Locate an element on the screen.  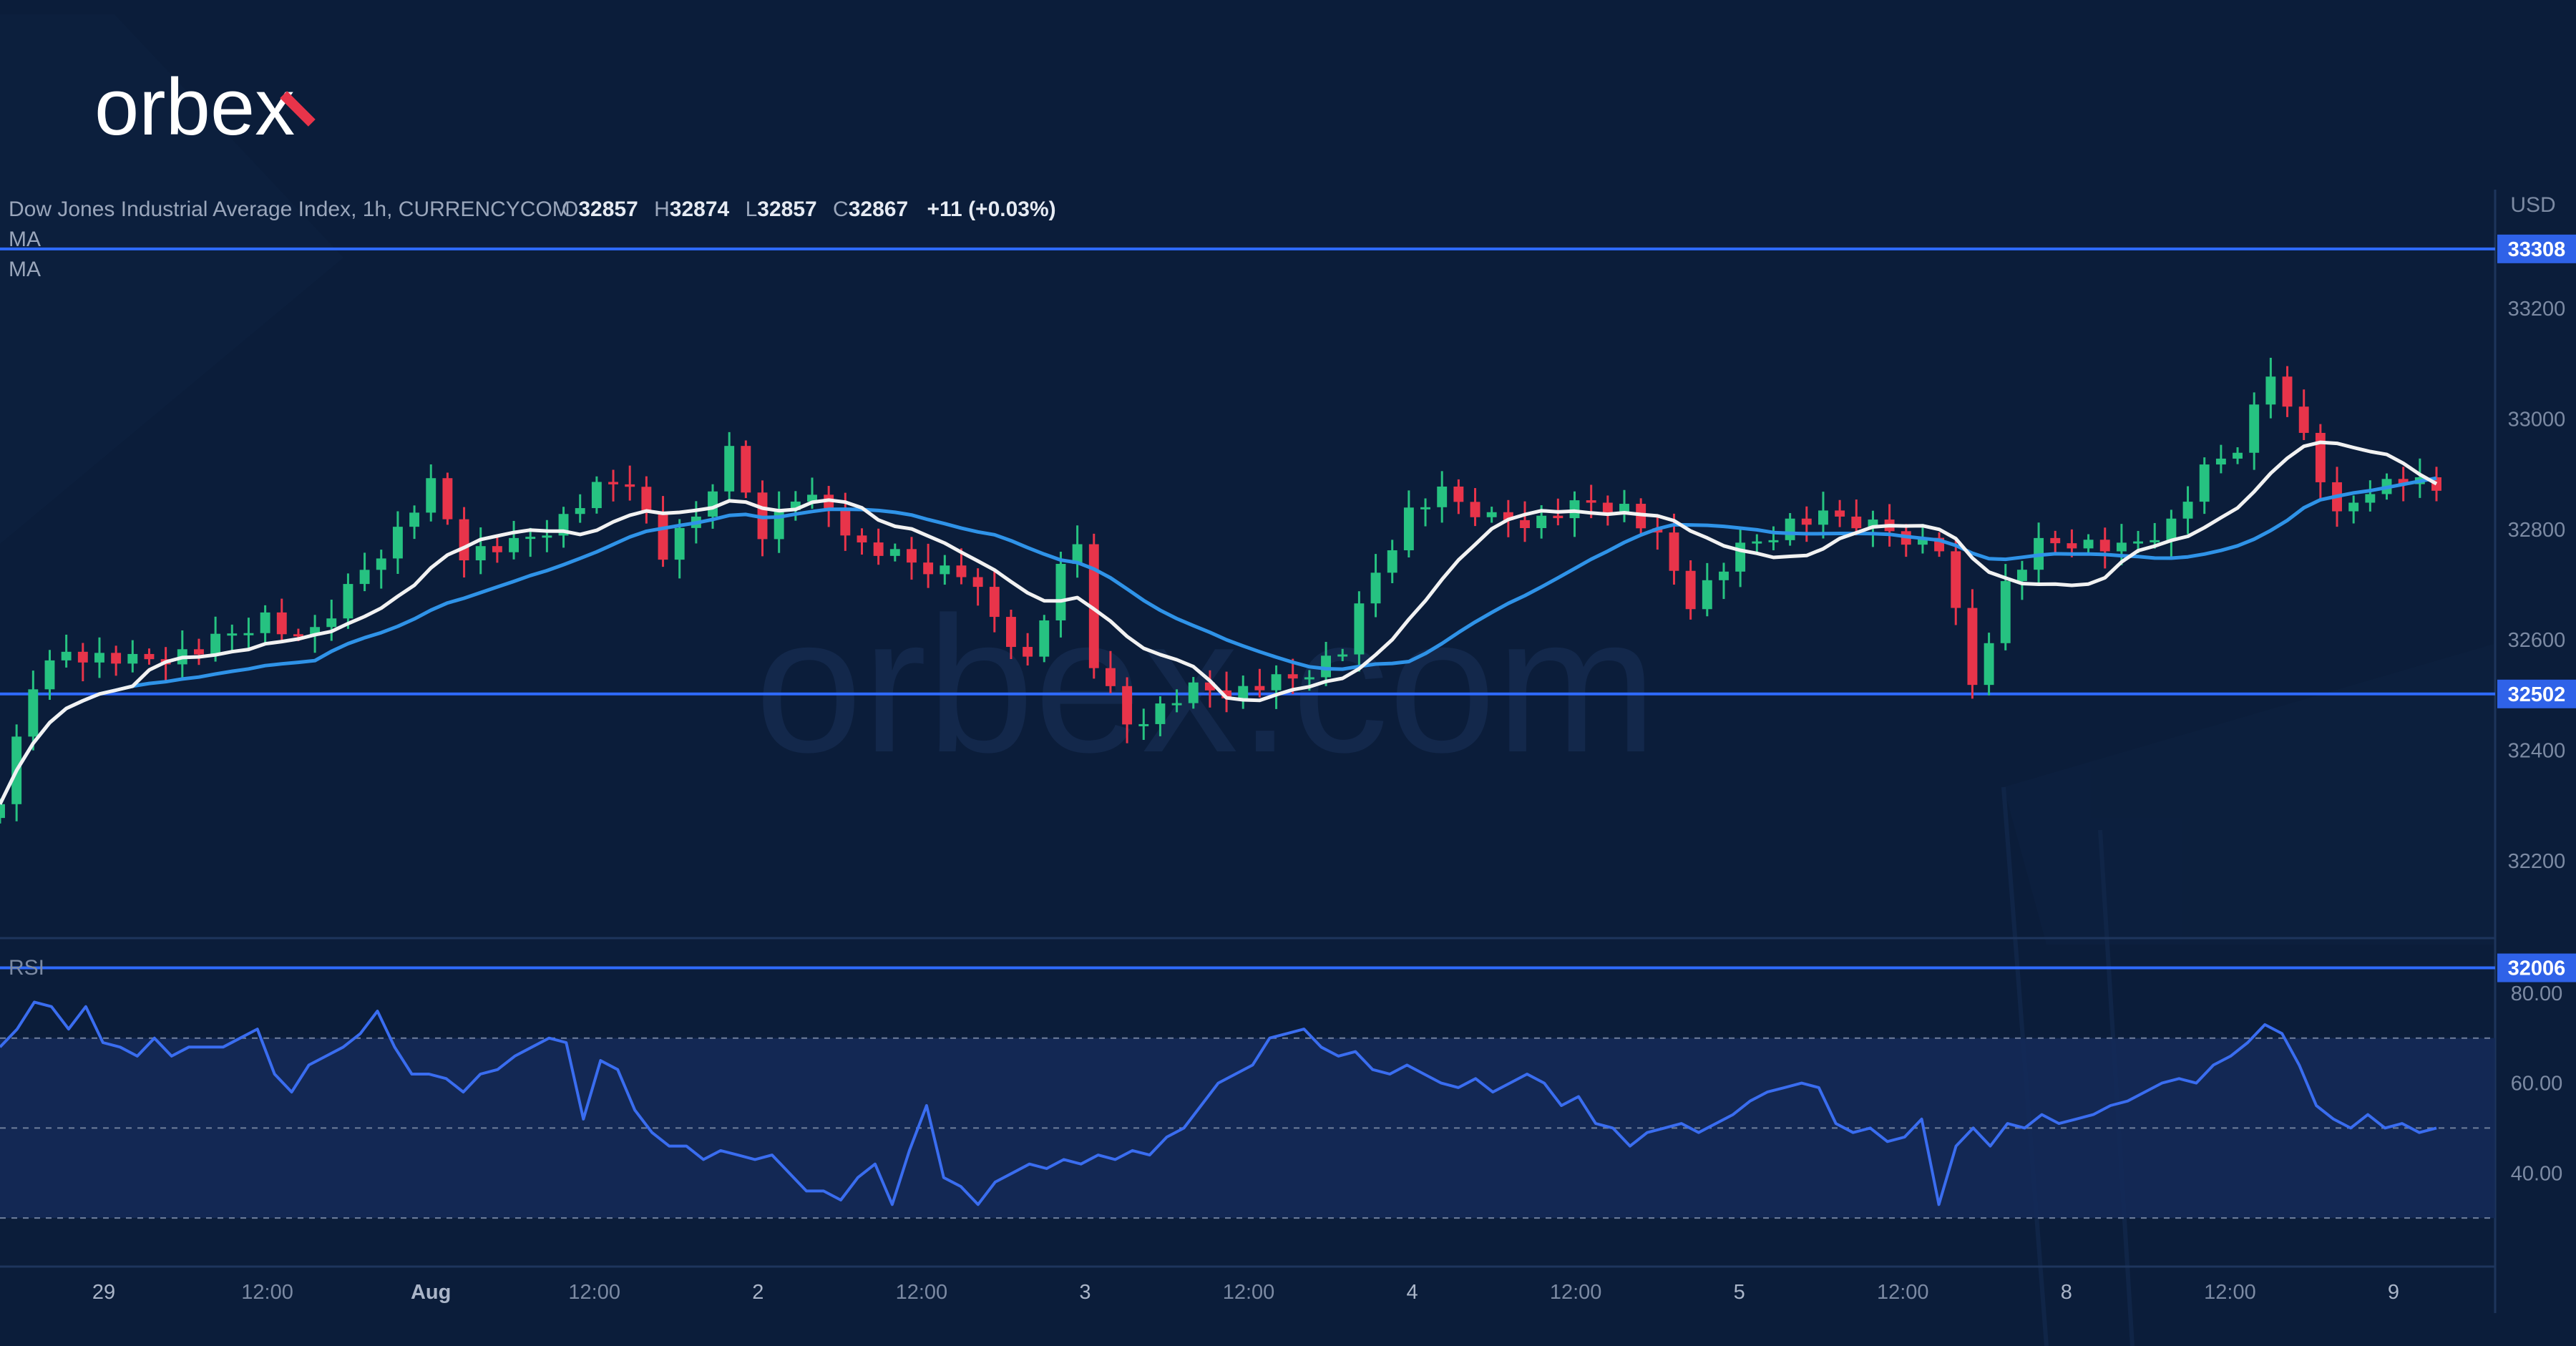
time-tick-label: 9 is located at coordinates (2393, 1292).